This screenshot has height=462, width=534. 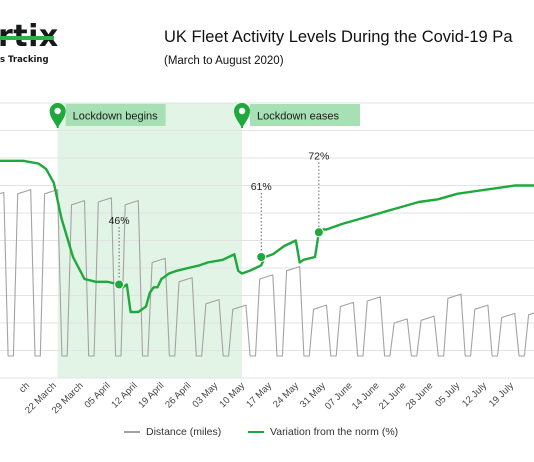 I want to click on x-tick-label: 12 April, so click(x=124, y=395).